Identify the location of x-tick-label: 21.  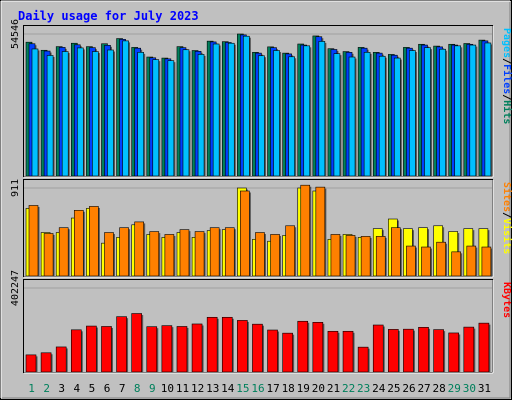
(333, 388).